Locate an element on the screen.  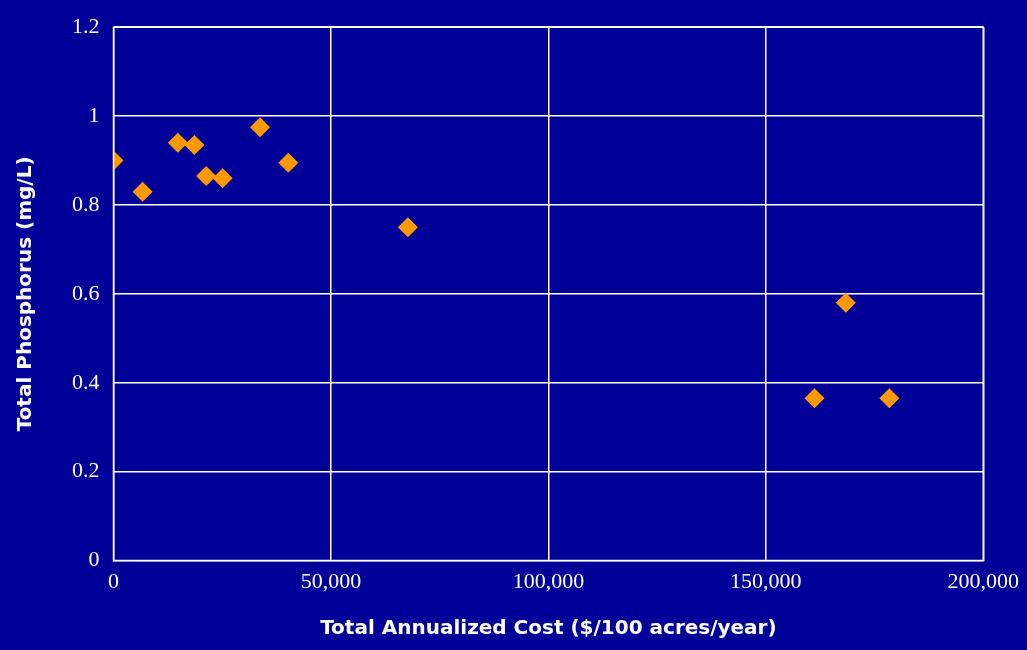
y-tick-label: 1 is located at coordinates (94, 114).